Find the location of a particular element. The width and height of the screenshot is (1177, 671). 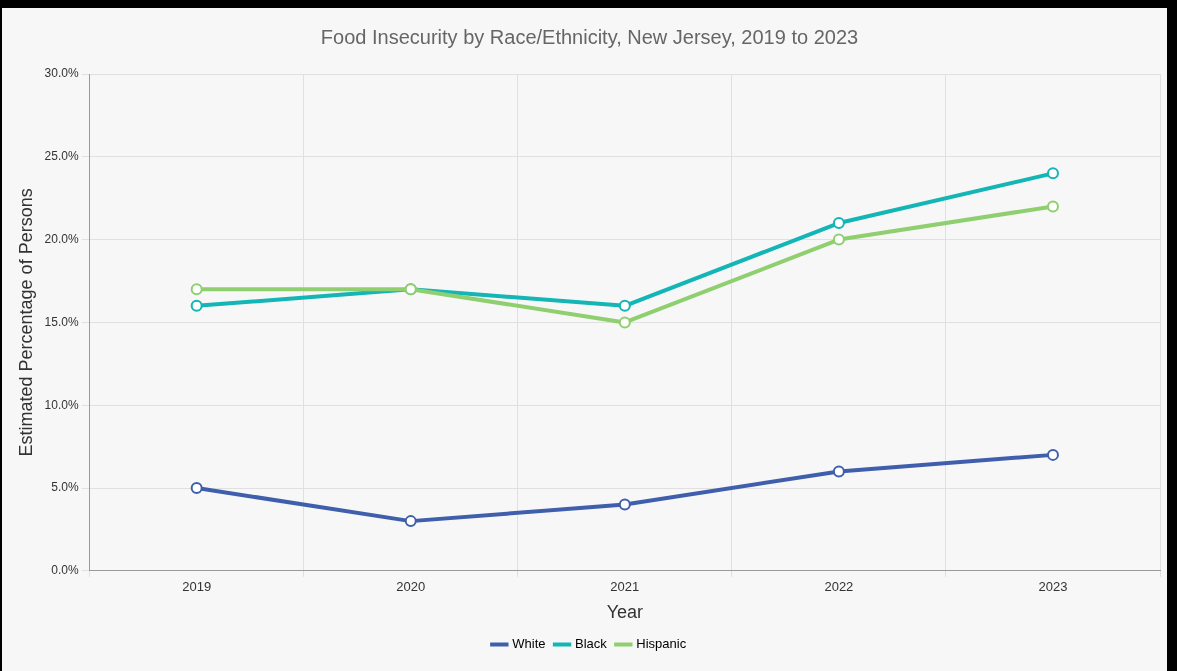

legend-label: Black is located at coordinates (591, 644).